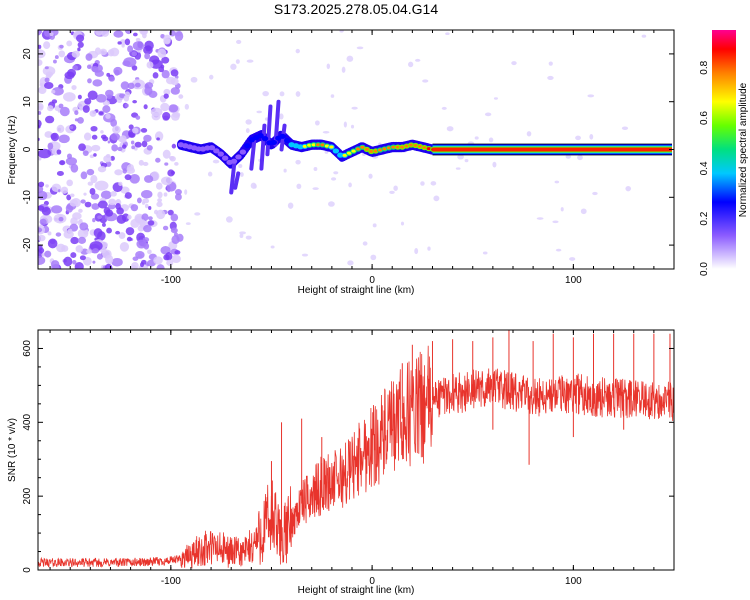 The height and width of the screenshot is (600, 750). I want to click on spectrogram-xlabel: Height of straight line (km), so click(356, 290).